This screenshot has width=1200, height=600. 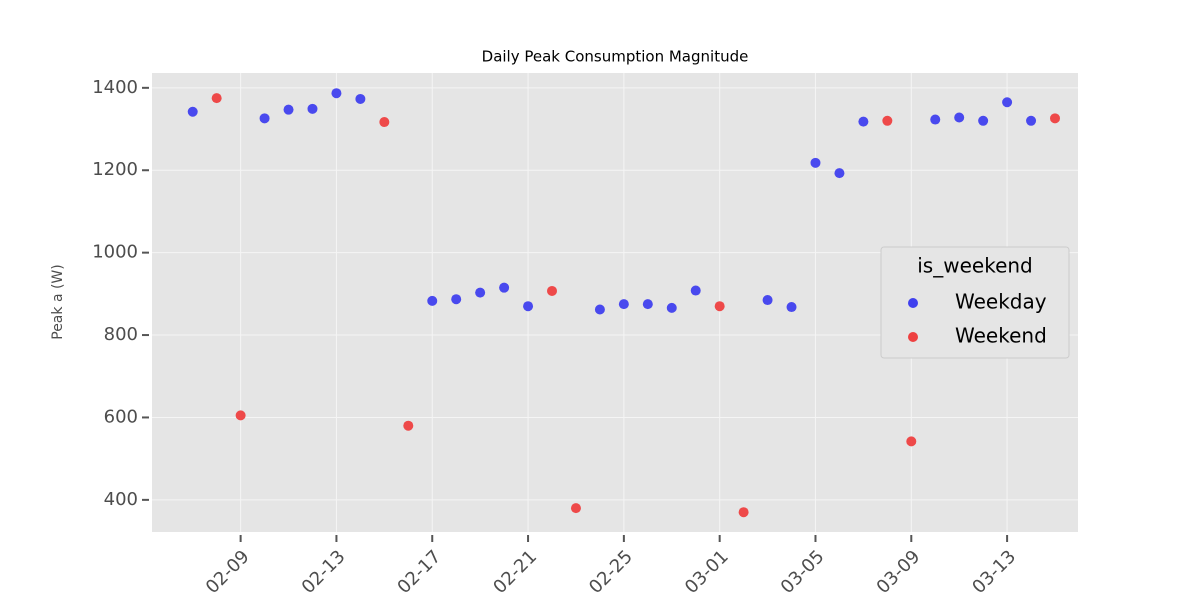 I want to click on x-tick-label: 02-17, so click(x=419, y=572).